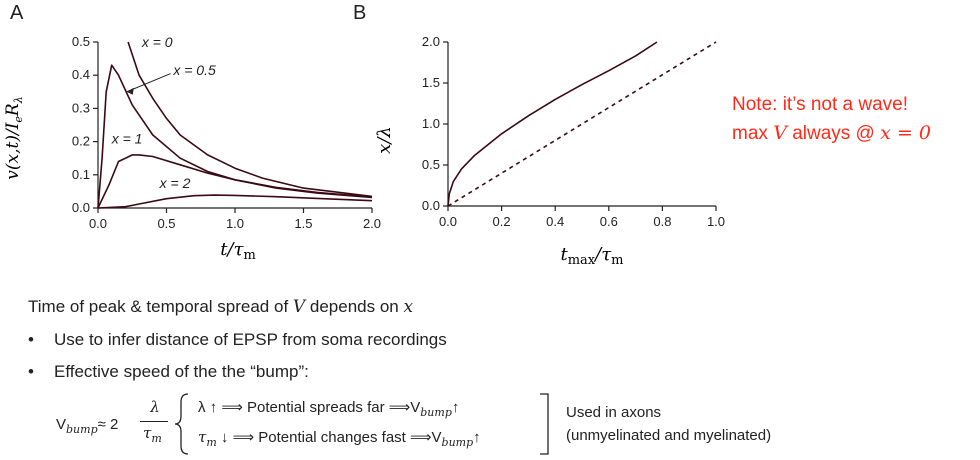 Image resolution: width=980 pixels, height=460 pixels. I want to click on x-tick-label: 1.5, so click(303, 223).